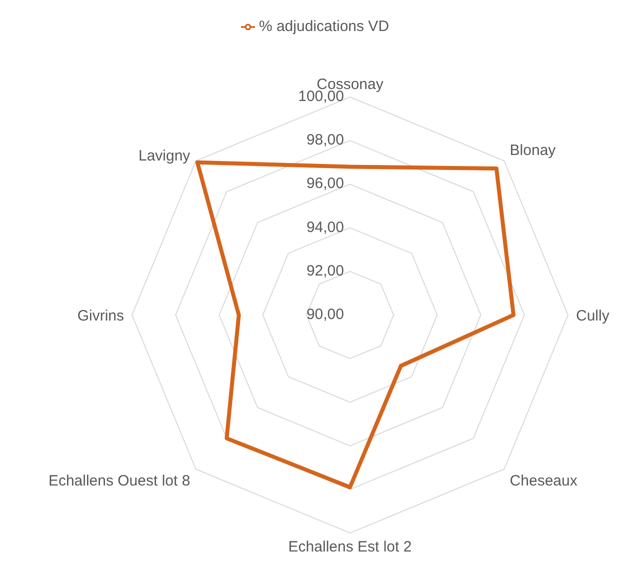 Image resolution: width=640 pixels, height=567 pixels. What do you see at coordinates (324, 26) in the screenshot?
I see `legend-label: % adjudications VD` at bounding box center [324, 26].